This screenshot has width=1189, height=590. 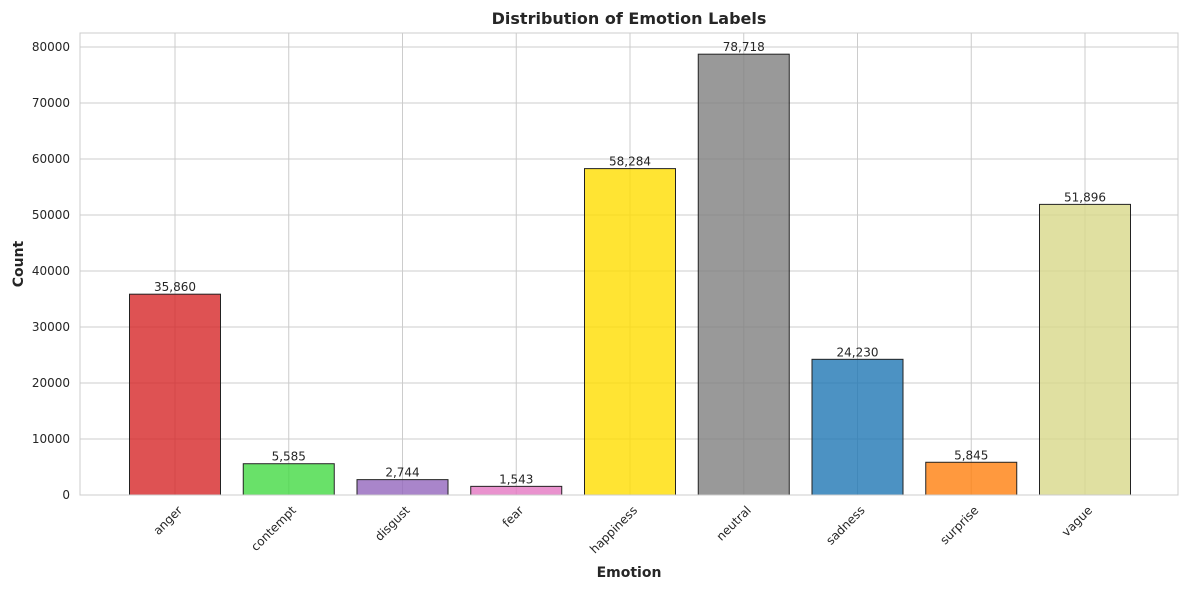 What do you see at coordinates (613, 529) in the screenshot?
I see `x-tick-label-happiness: happiness` at bounding box center [613, 529].